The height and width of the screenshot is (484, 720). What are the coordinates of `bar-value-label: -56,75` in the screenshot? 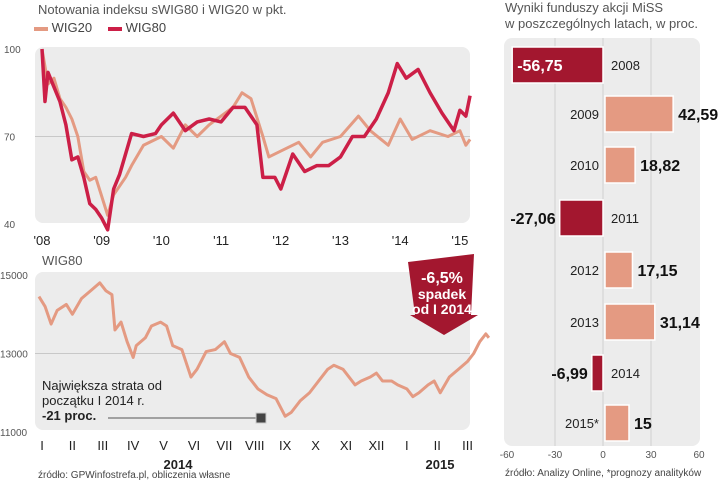 It's located at (539, 66).